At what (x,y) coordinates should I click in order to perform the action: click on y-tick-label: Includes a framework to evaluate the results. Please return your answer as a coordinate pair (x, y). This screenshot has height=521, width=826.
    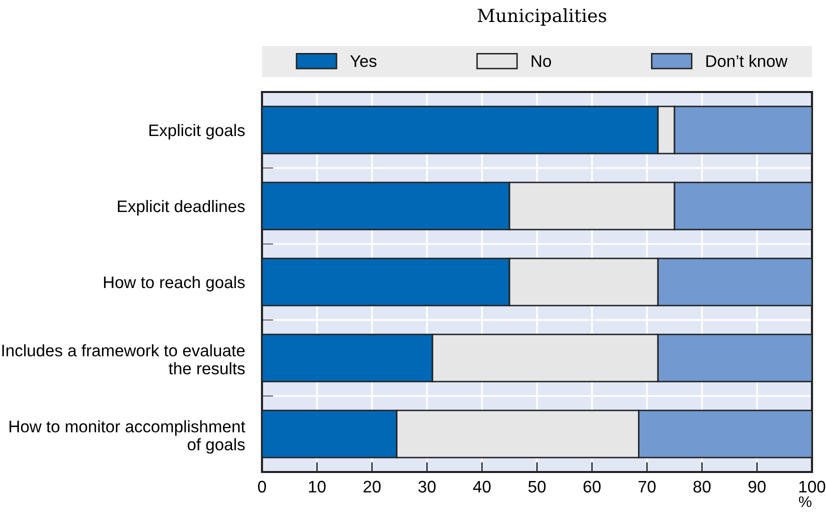
    Looking at the image, I should click on (123, 359).